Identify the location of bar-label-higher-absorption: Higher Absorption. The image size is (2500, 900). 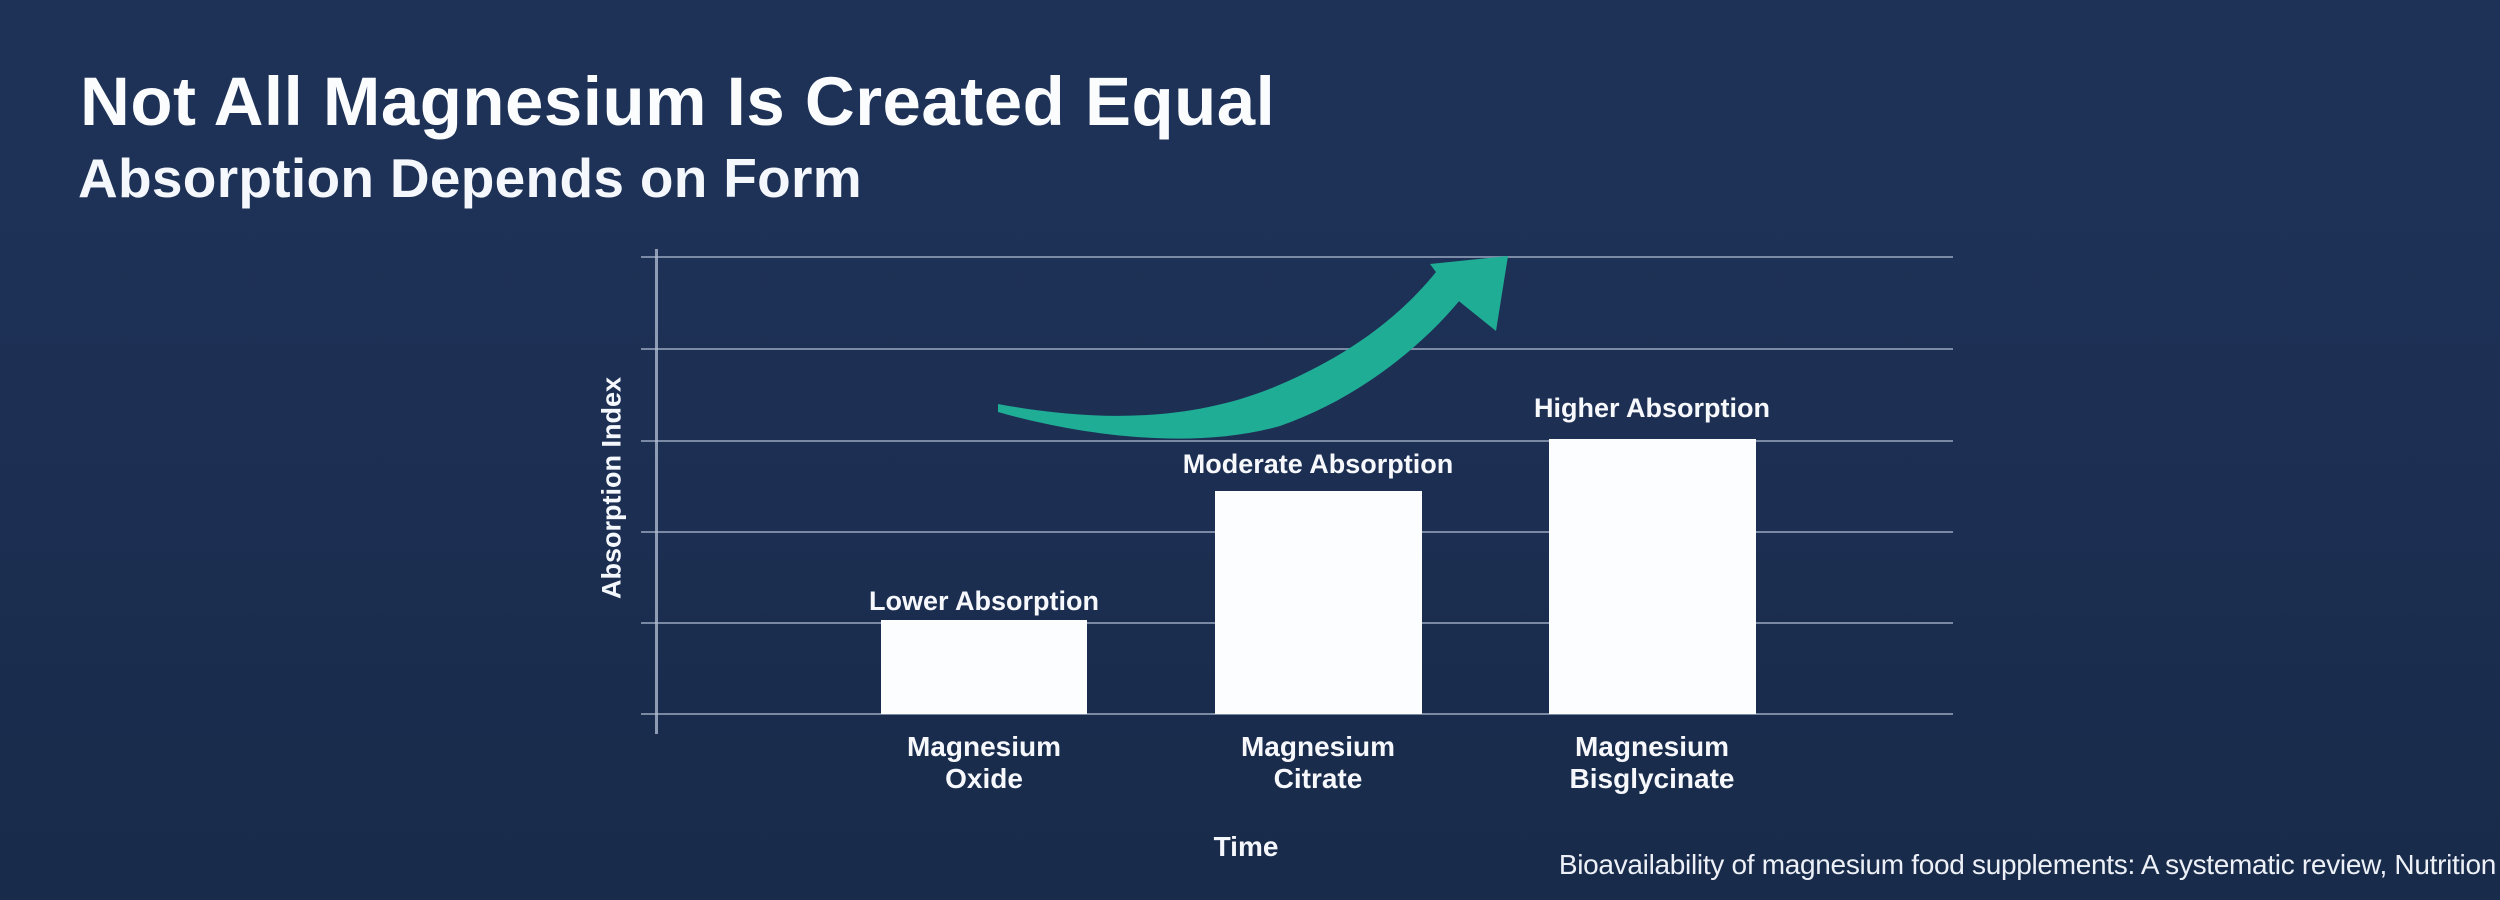
(1652, 408).